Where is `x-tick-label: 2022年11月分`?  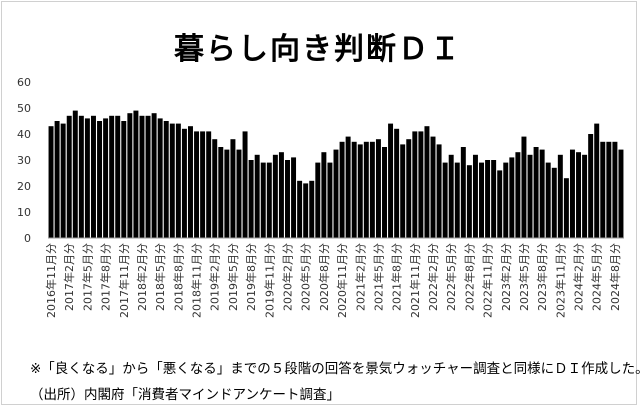 x-tick-label: 2022年11月分 is located at coordinates (488, 280).